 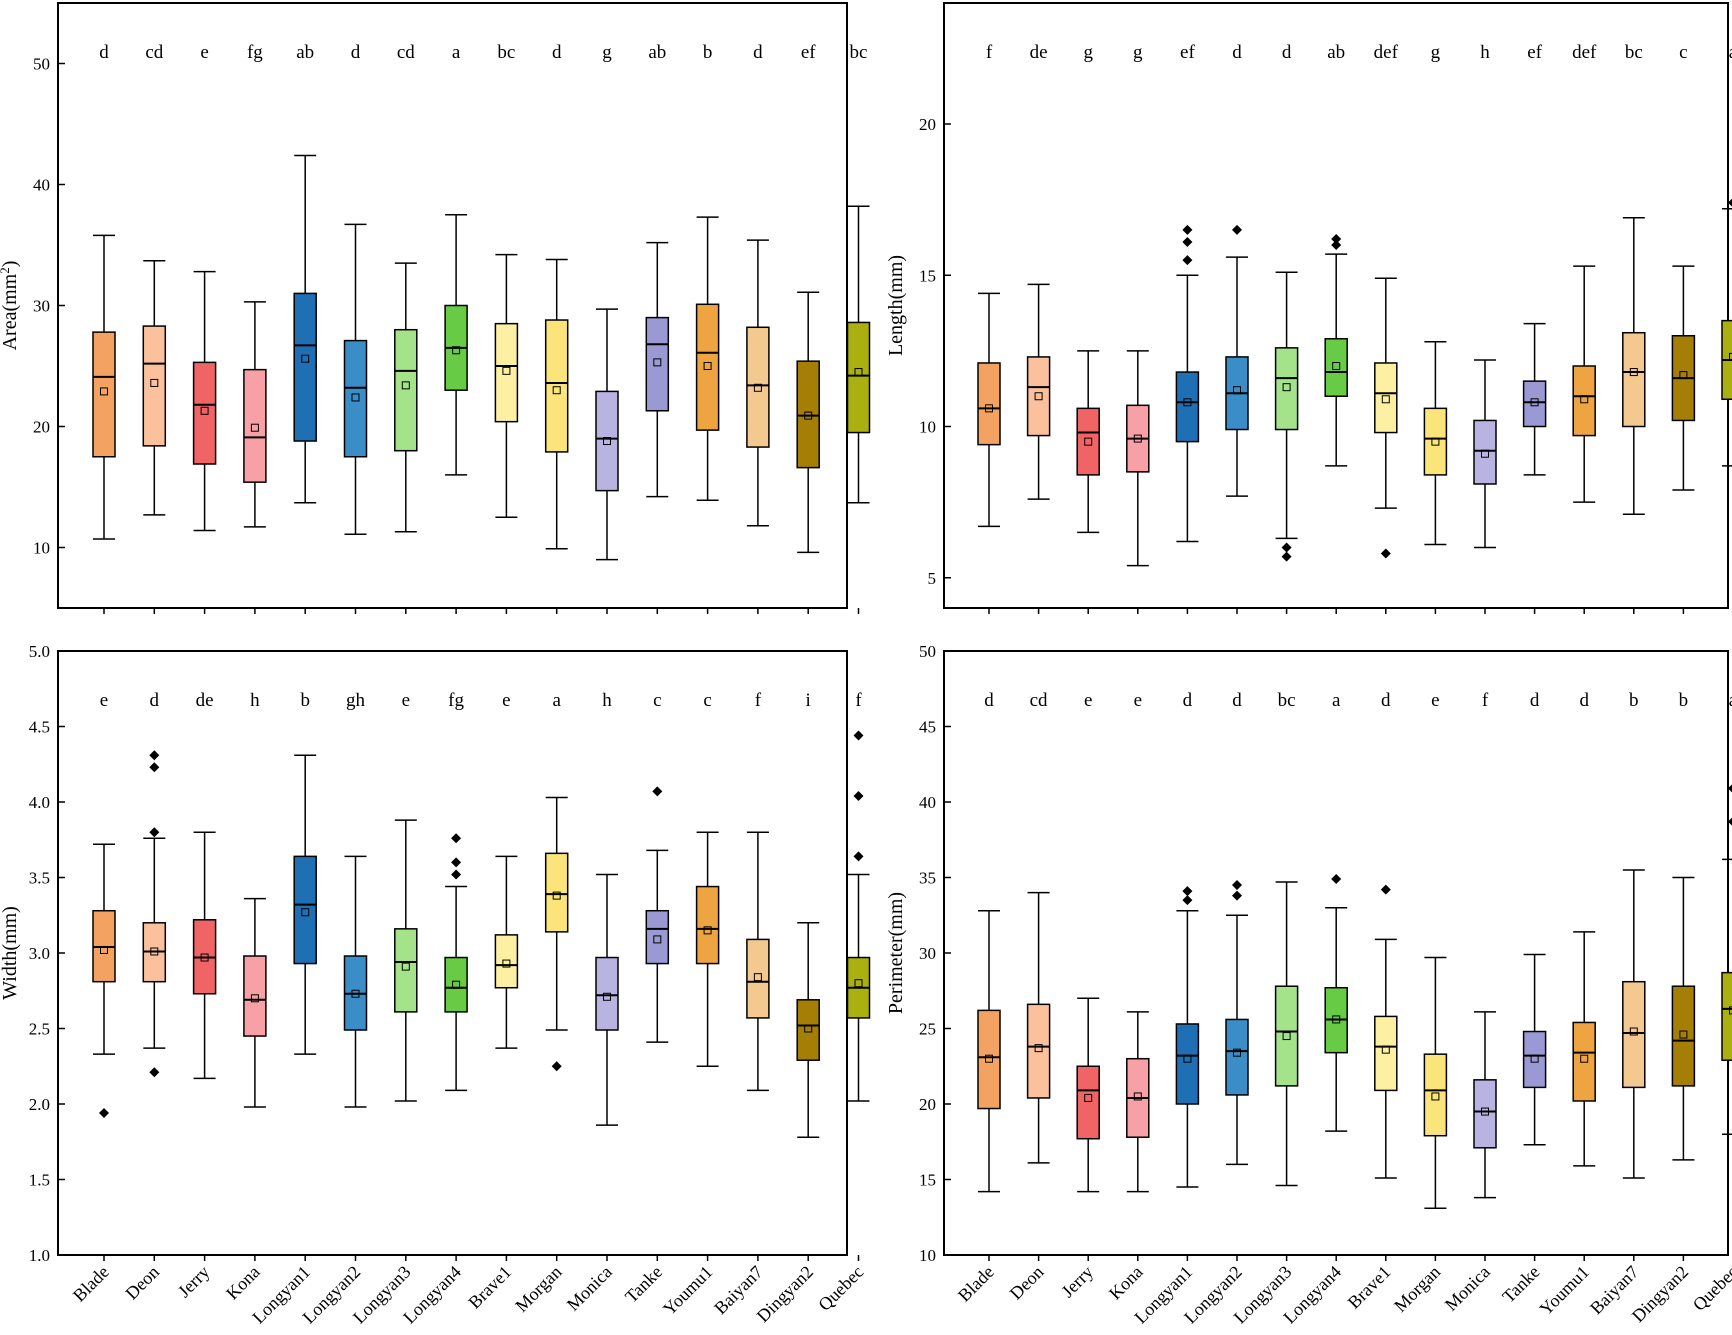 I want to click on y-axis-label: Area(mm2), so click(x=10, y=306).